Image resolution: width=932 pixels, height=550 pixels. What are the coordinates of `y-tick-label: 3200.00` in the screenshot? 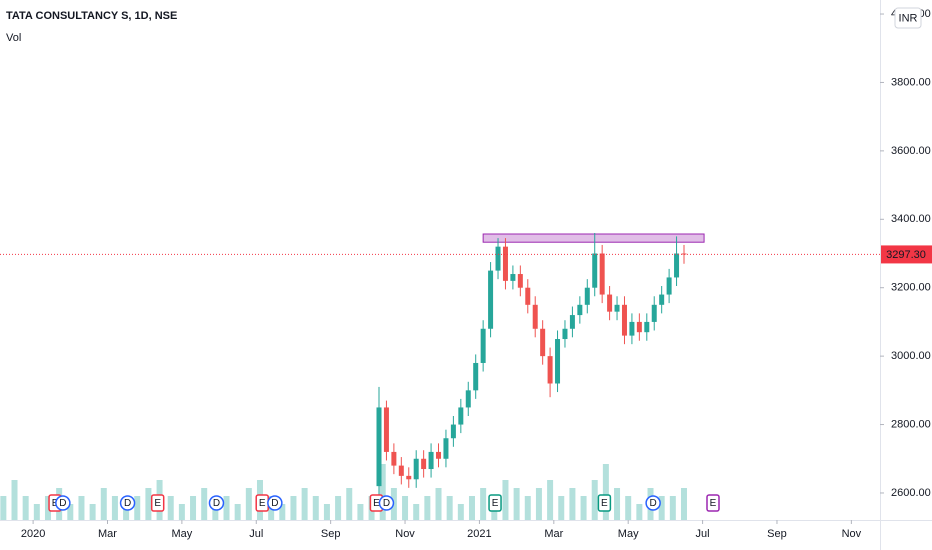 It's located at (911, 288).